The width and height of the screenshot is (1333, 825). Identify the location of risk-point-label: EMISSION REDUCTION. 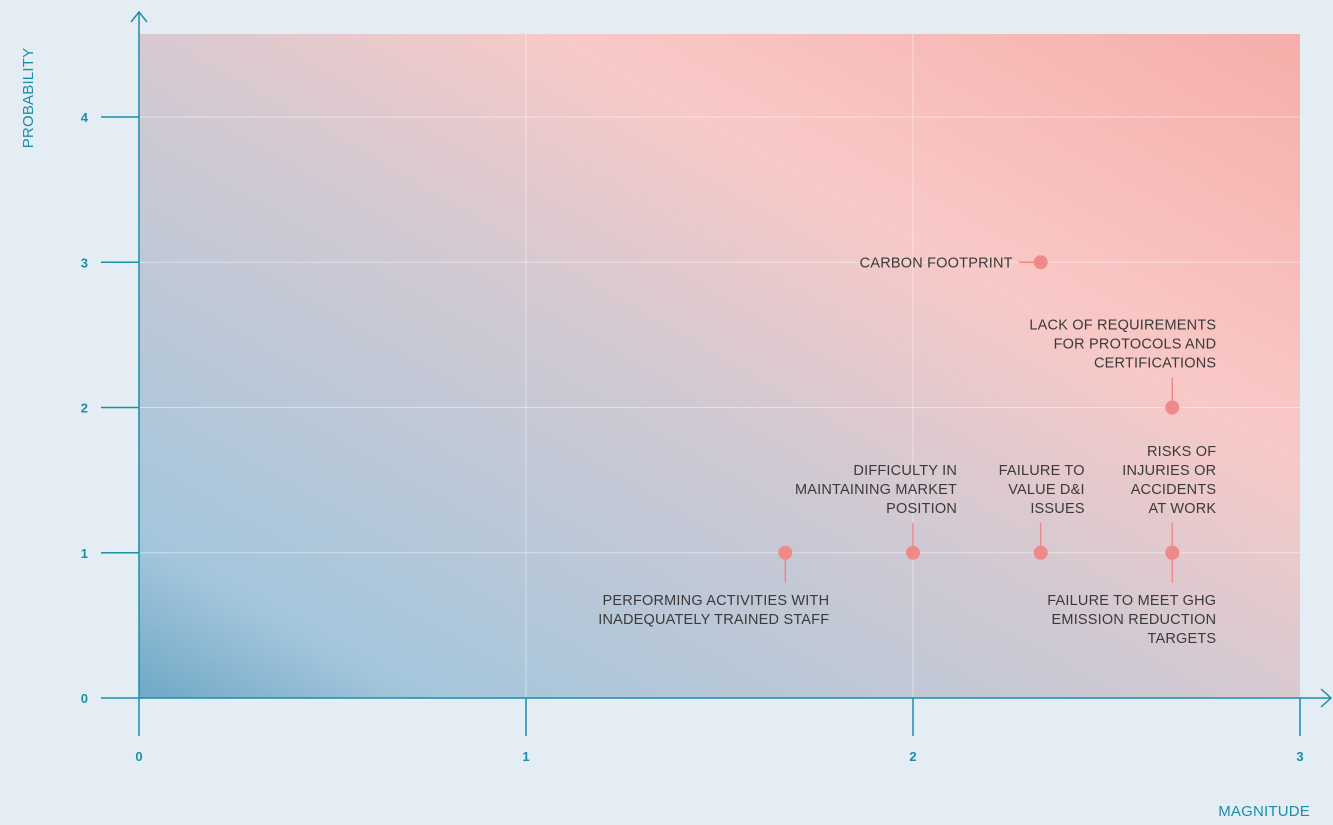
(1134, 620).